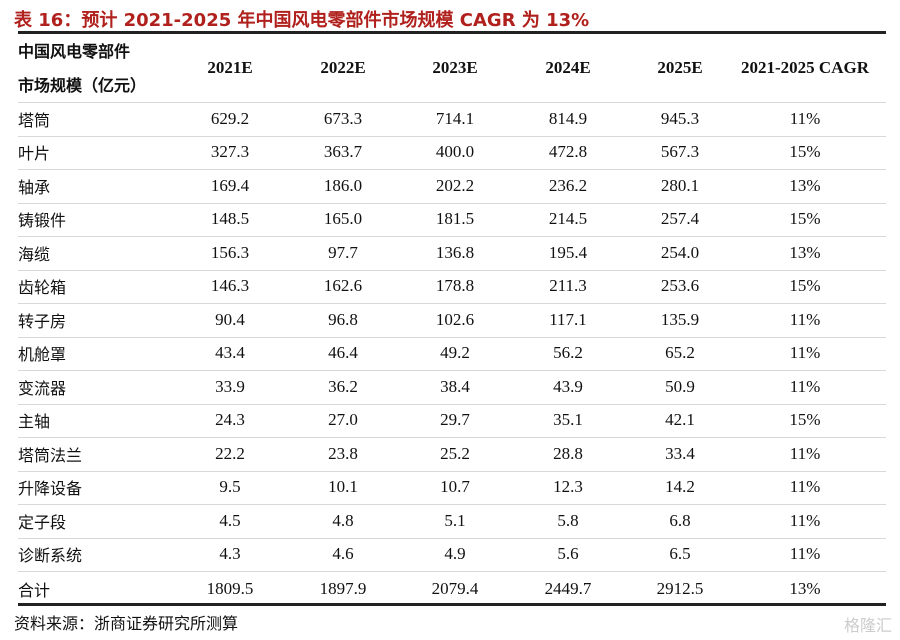  What do you see at coordinates (230, 118) in the screenshot?
I see `cell-value: 629.2` at bounding box center [230, 118].